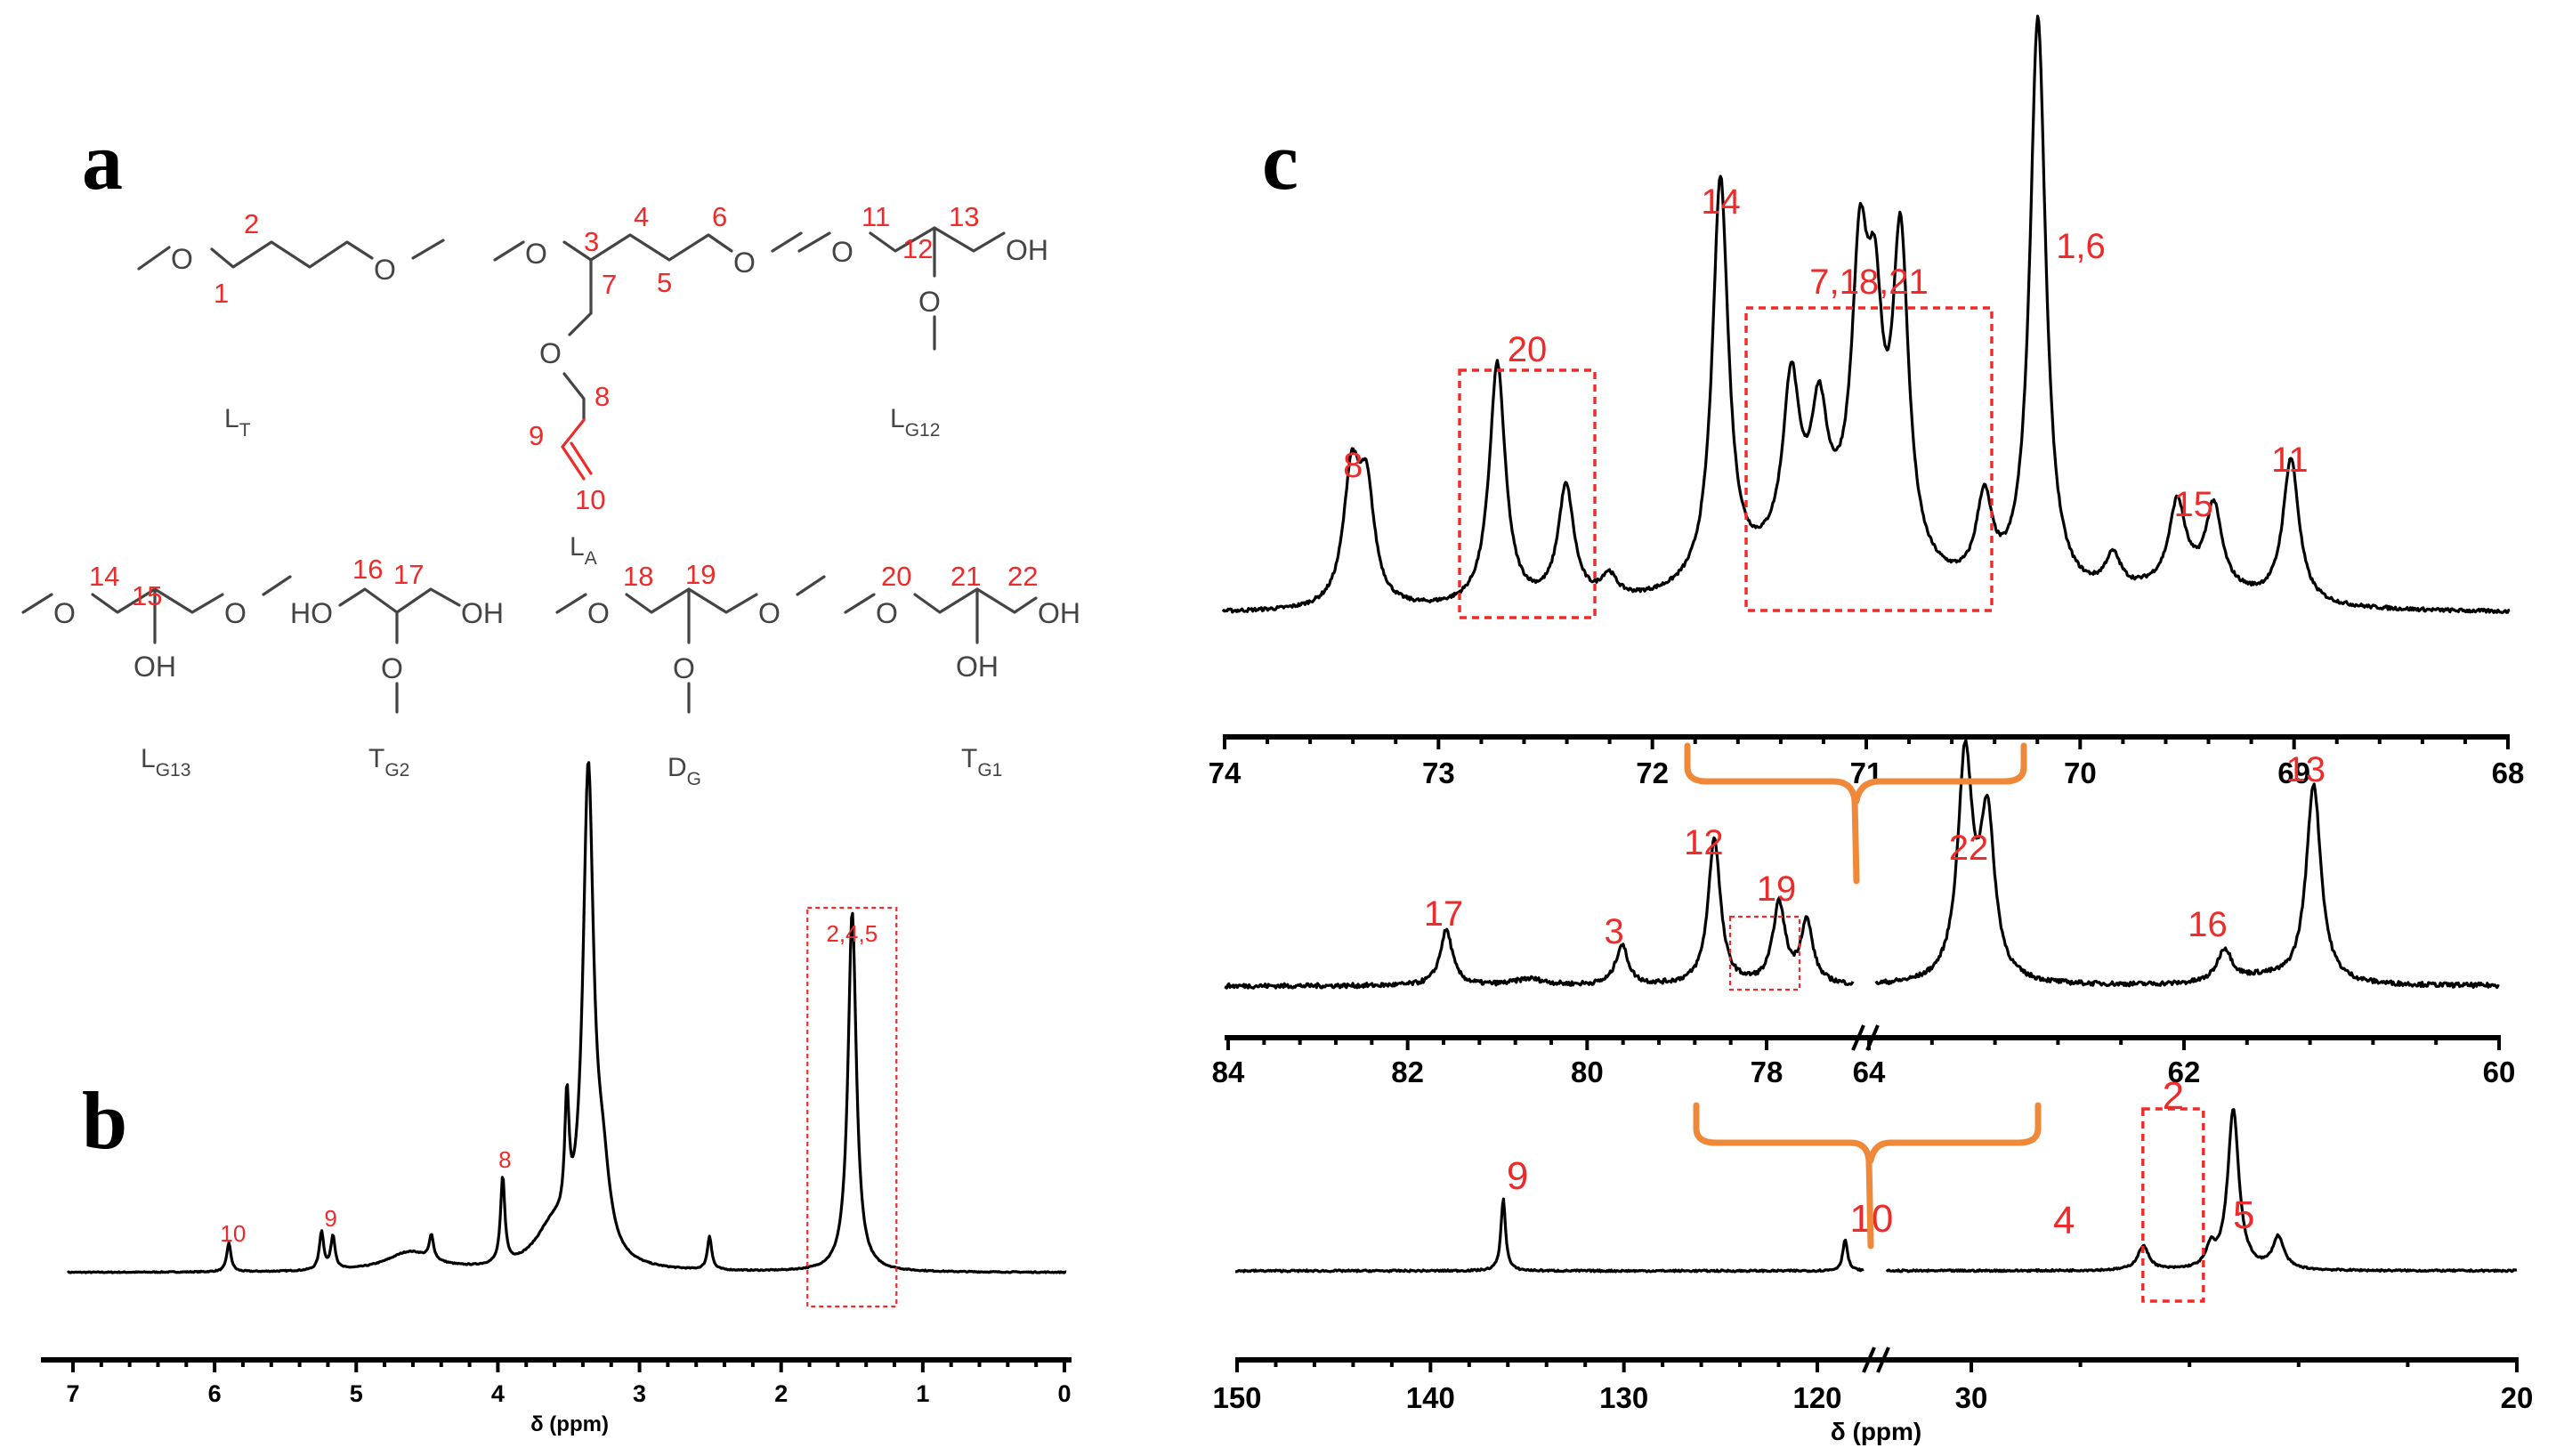 Image resolution: width=2556 pixels, height=1456 pixels. I want to click on x-tick-label: 62, so click(2184, 1072).